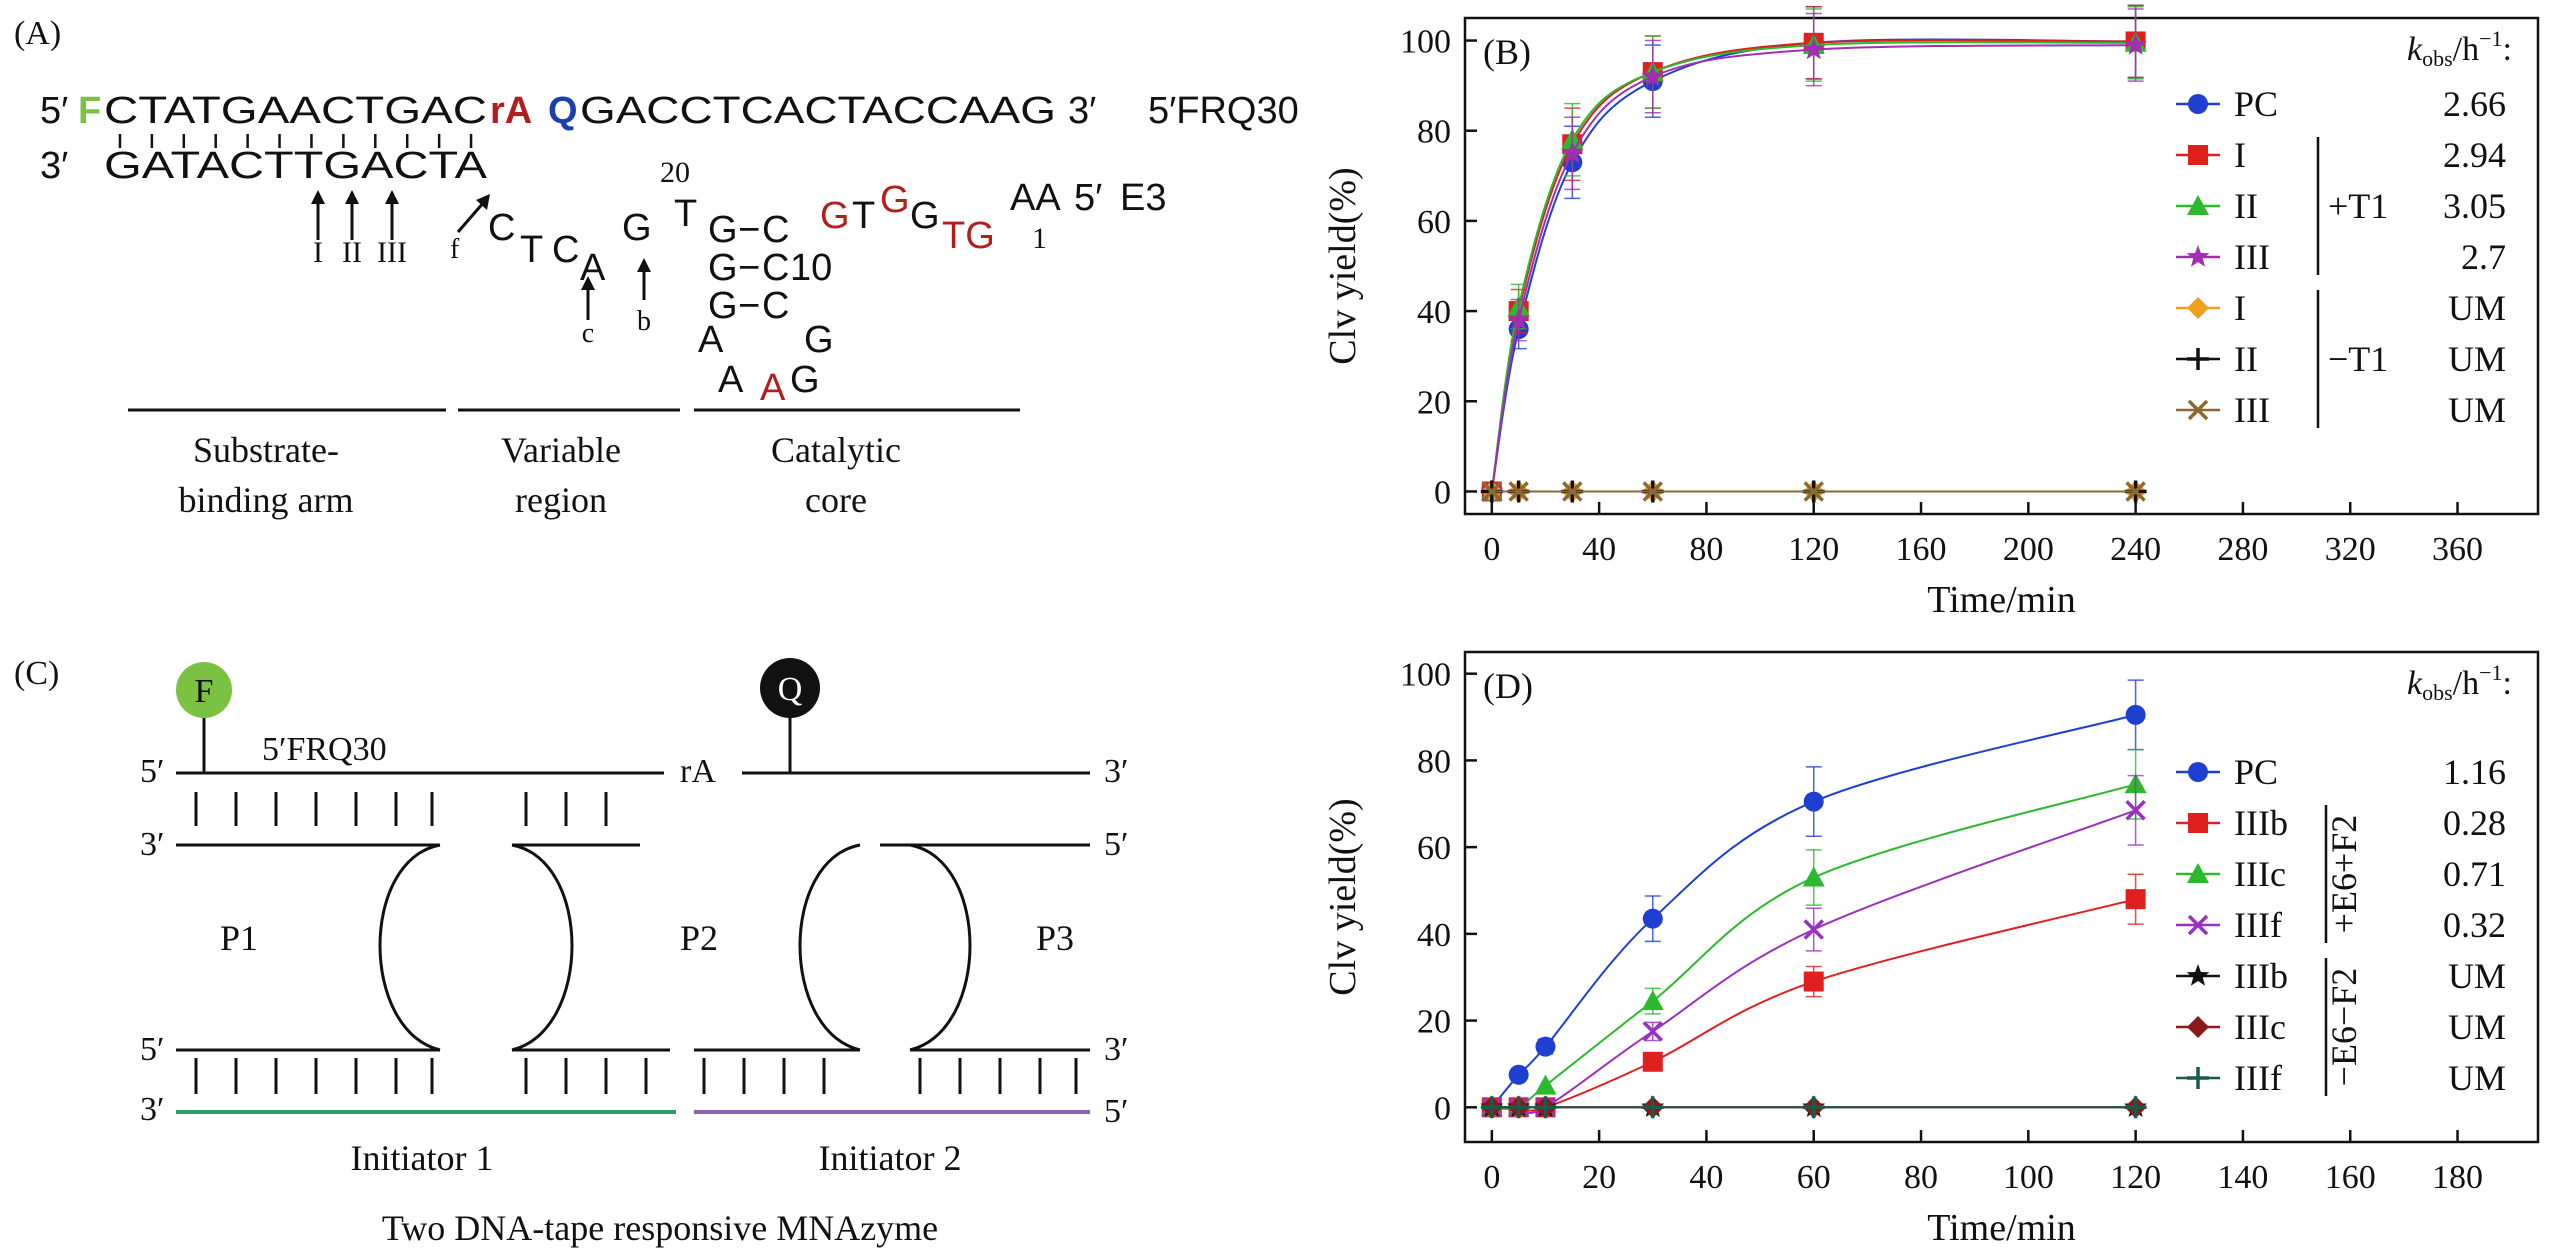 The width and height of the screenshot is (2567, 1260). I want to click on var-C2: C, so click(565, 250).